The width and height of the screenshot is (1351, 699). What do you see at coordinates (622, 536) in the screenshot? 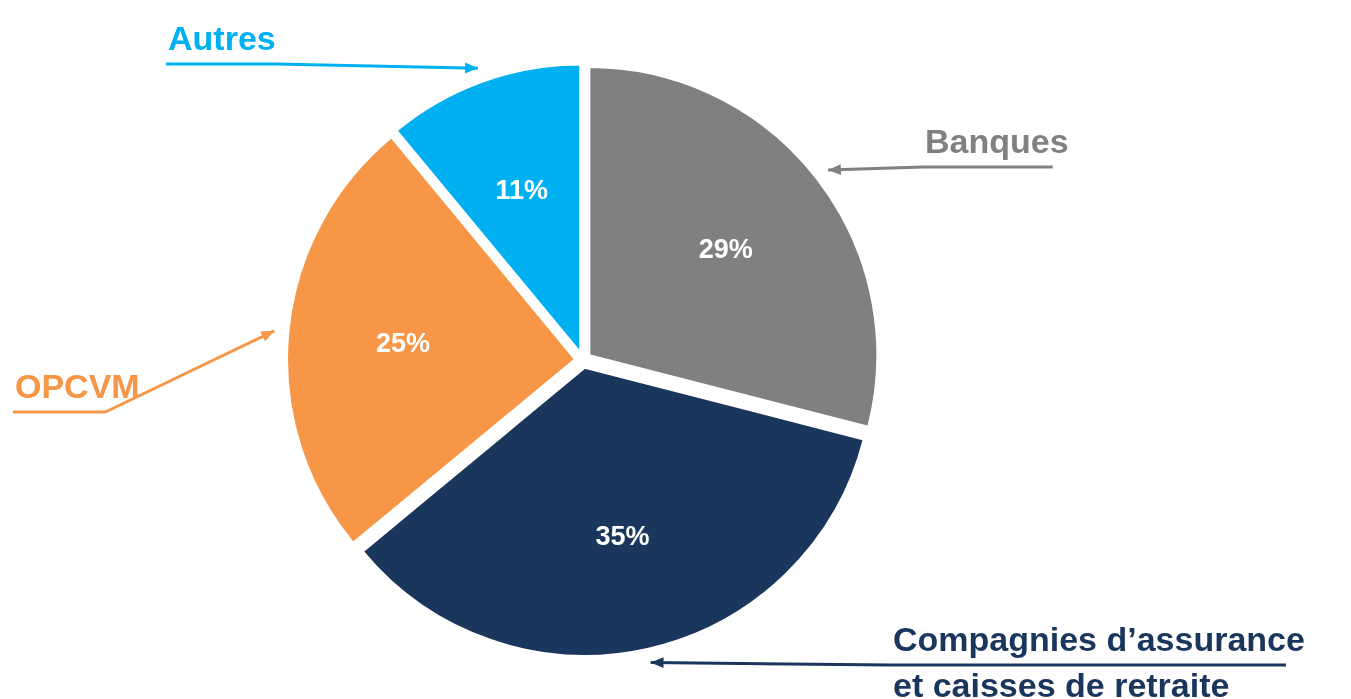
I see `data-label: 35%` at bounding box center [622, 536].